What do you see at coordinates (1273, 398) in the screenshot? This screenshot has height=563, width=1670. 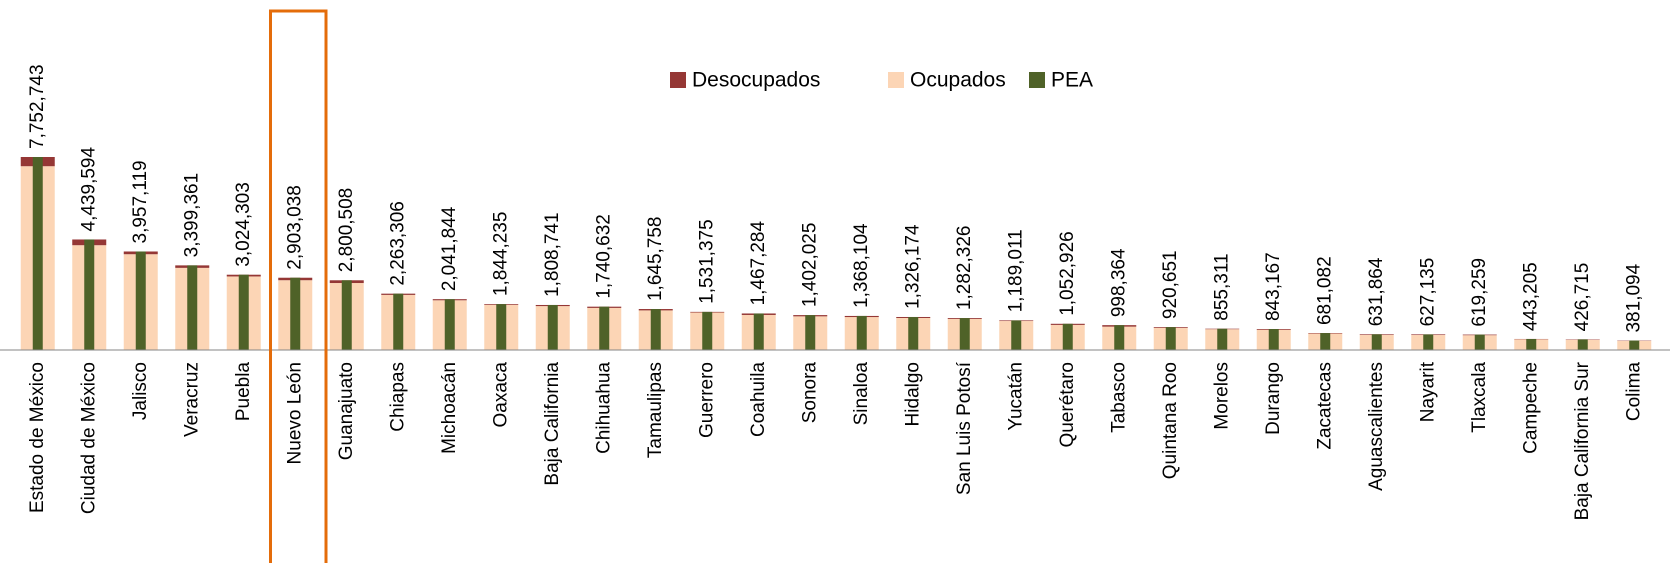 I see `x-tick-label: Durango` at bounding box center [1273, 398].